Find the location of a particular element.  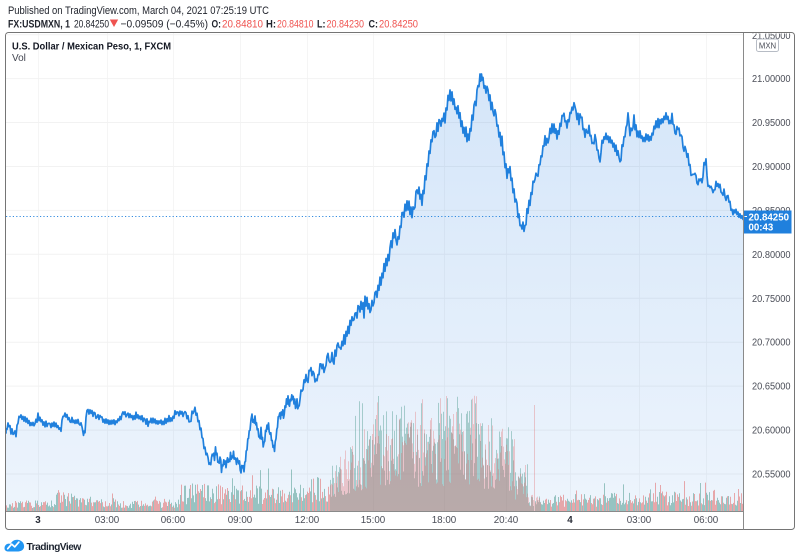

svg-text: O: is located at coordinates (217, 25).